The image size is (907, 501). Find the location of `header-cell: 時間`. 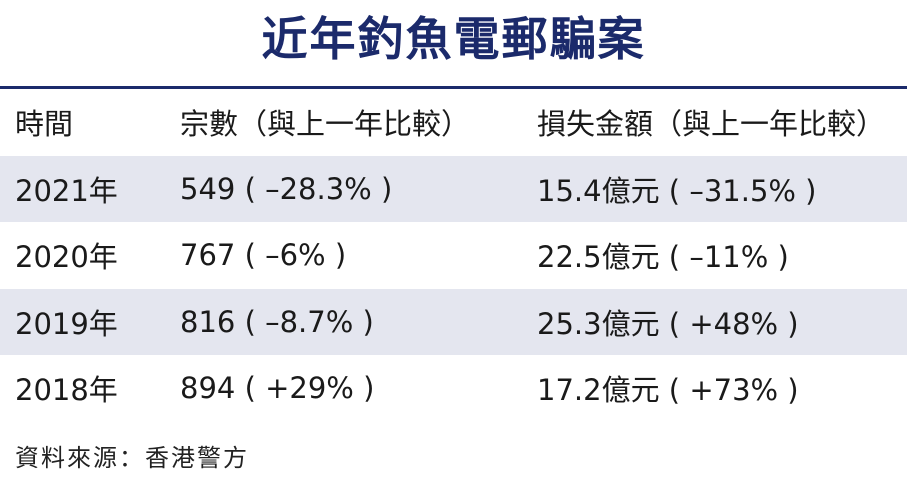

header-cell: 時間 is located at coordinates (44, 124).